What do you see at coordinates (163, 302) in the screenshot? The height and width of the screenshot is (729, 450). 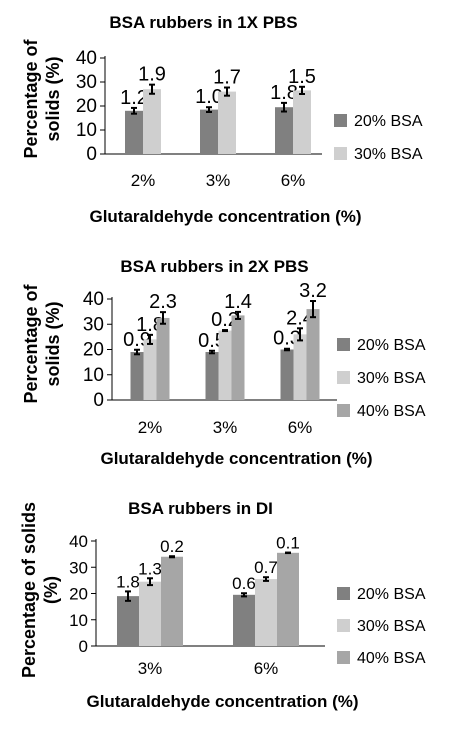 I see `data-label: 2.3` at bounding box center [163, 302].